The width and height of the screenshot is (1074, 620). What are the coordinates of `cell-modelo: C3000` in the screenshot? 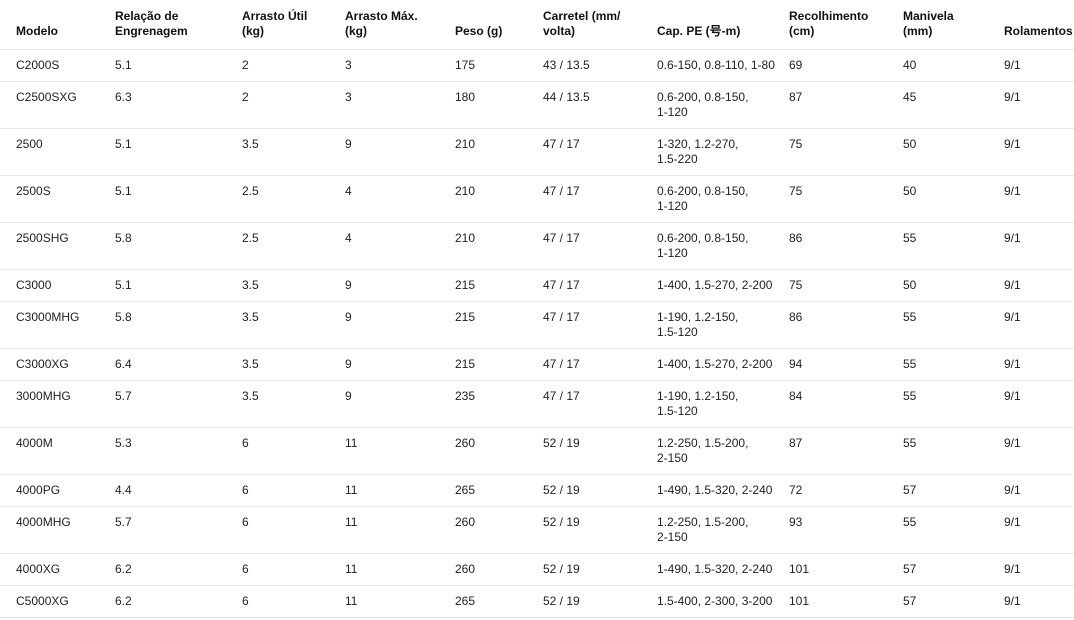 It's located at (57, 285).